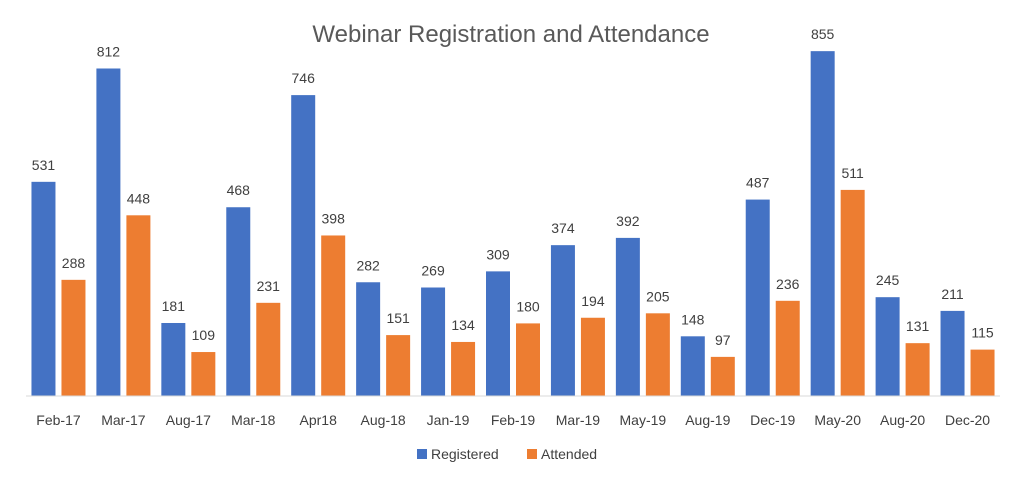 The height and width of the screenshot is (496, 1024). Describe the element at coordinates (918, 326) in the screenshot. I see `data-label-attended-aug-20: 131` at that location.